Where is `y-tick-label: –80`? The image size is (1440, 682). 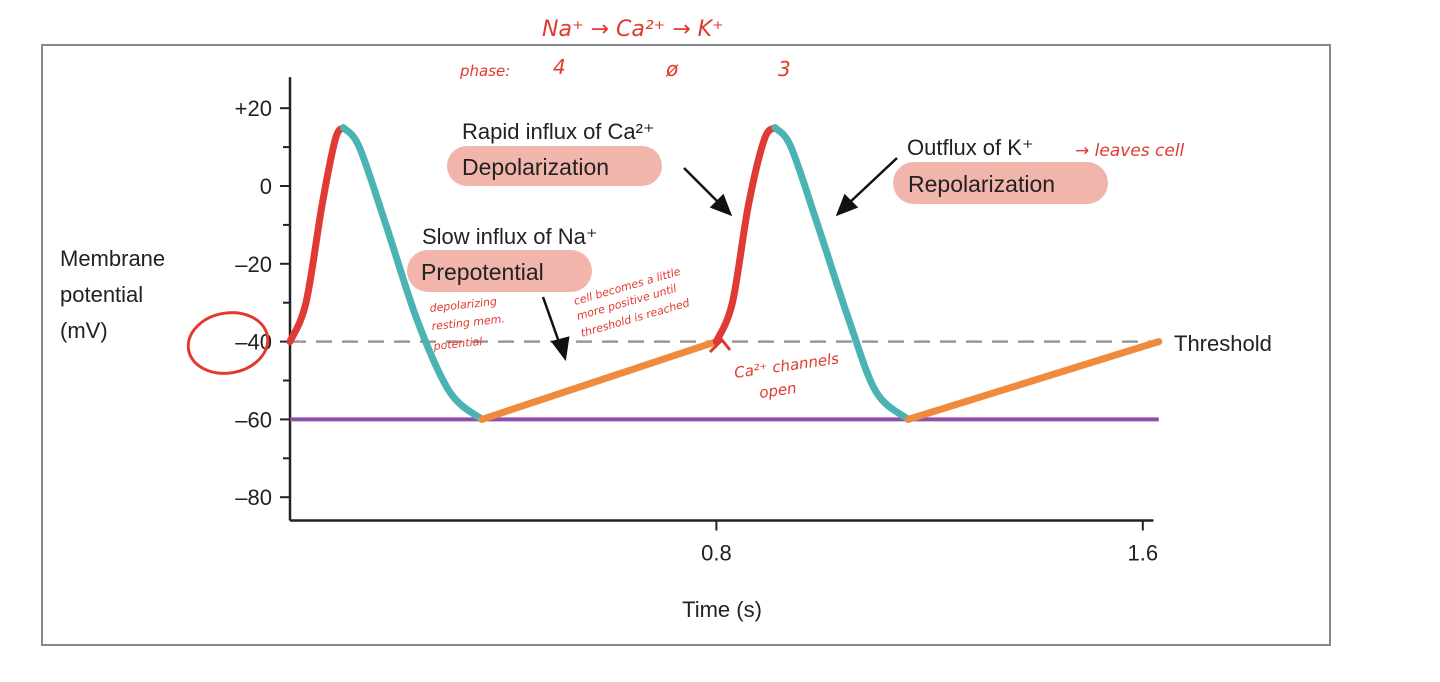 y-tick-label: –80 is located at coordinates (253, 497).